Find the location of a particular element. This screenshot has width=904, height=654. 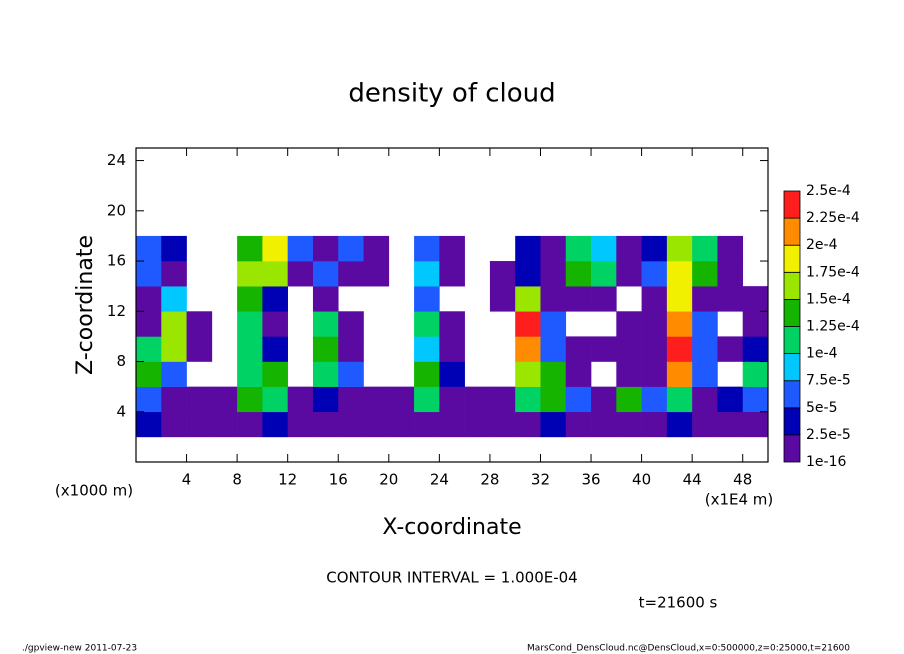

x-tick-label: 48 is located at coordinates (742, 480).